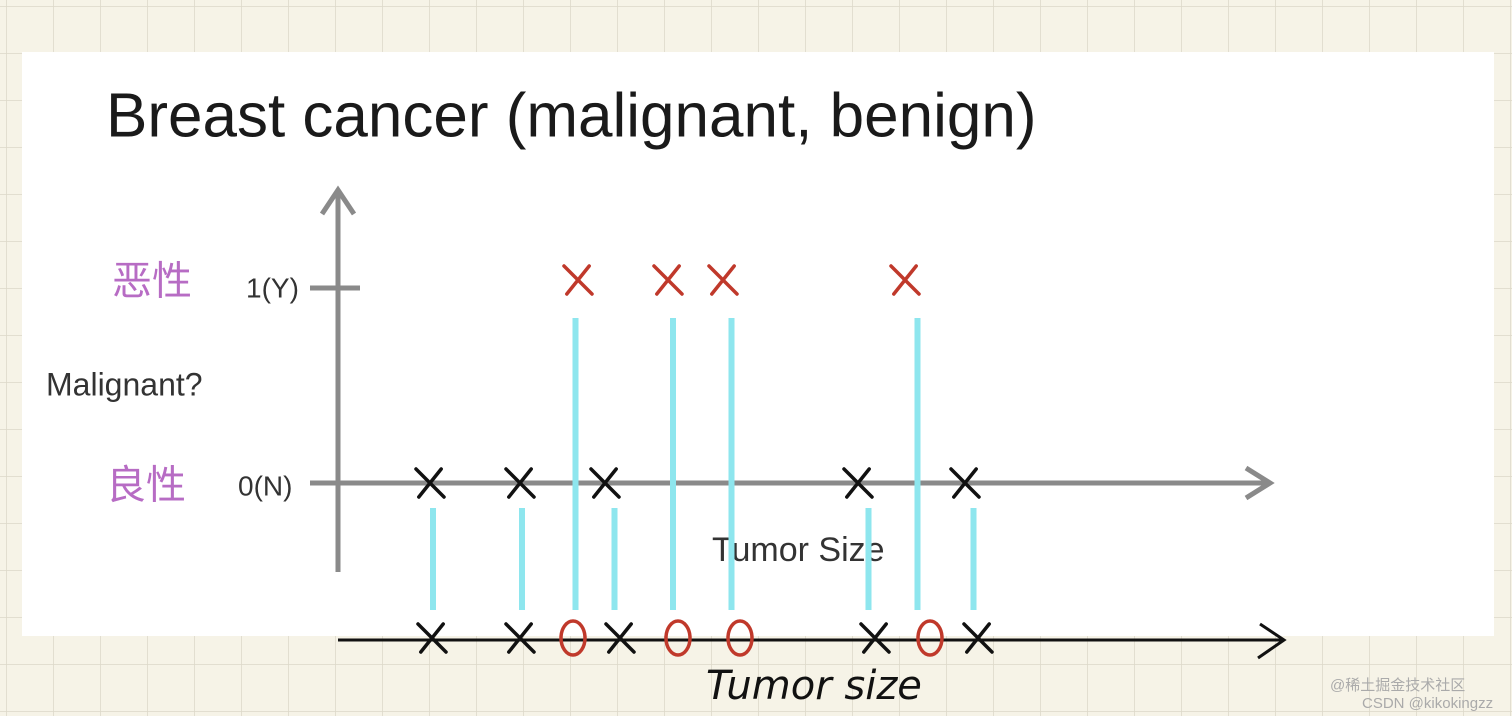  What do you see at coordinates (1427, 703) in the screenshot?
I see `watermark-2: CSDN @kikokingzz` at bounding box center [1427, 703].